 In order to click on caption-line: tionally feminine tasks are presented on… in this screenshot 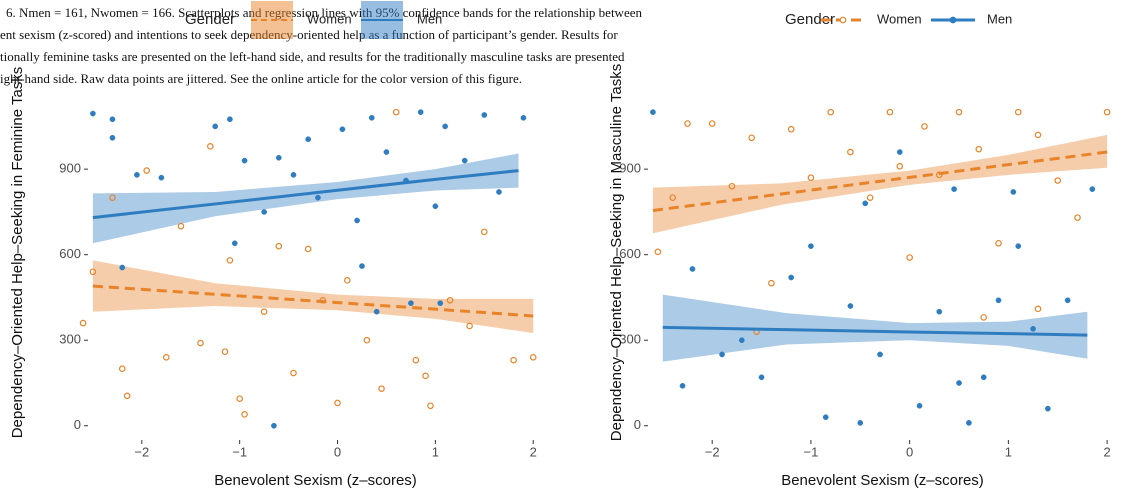, I will do `click(312, 56)`.